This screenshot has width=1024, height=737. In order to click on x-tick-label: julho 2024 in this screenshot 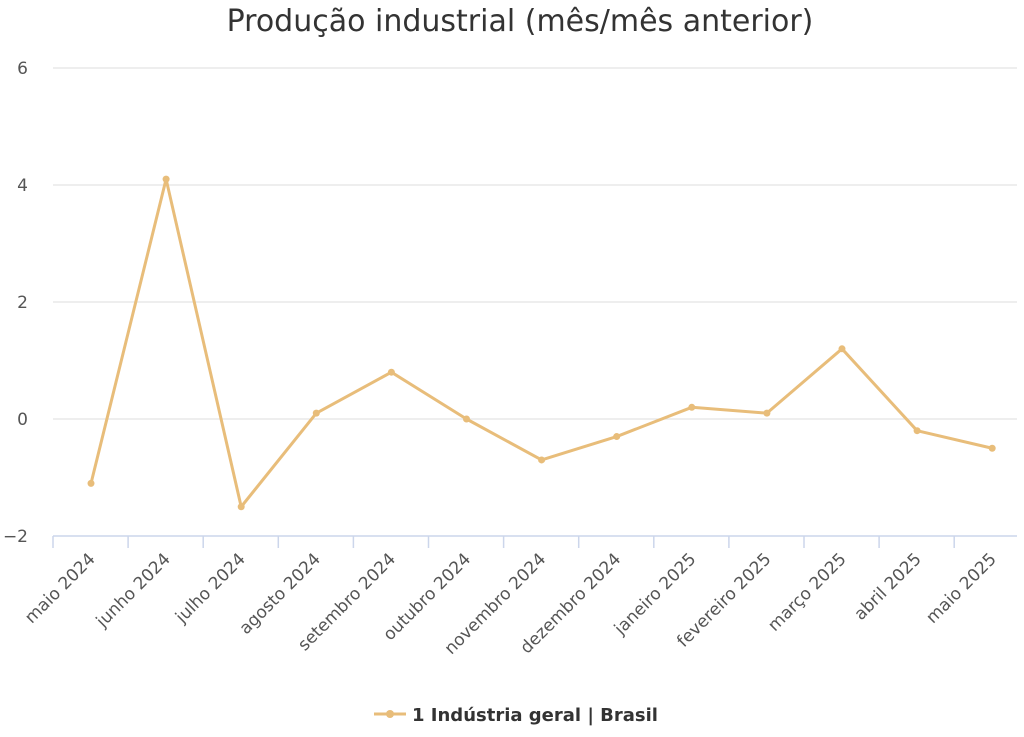, I will do `click(210, 588)`.